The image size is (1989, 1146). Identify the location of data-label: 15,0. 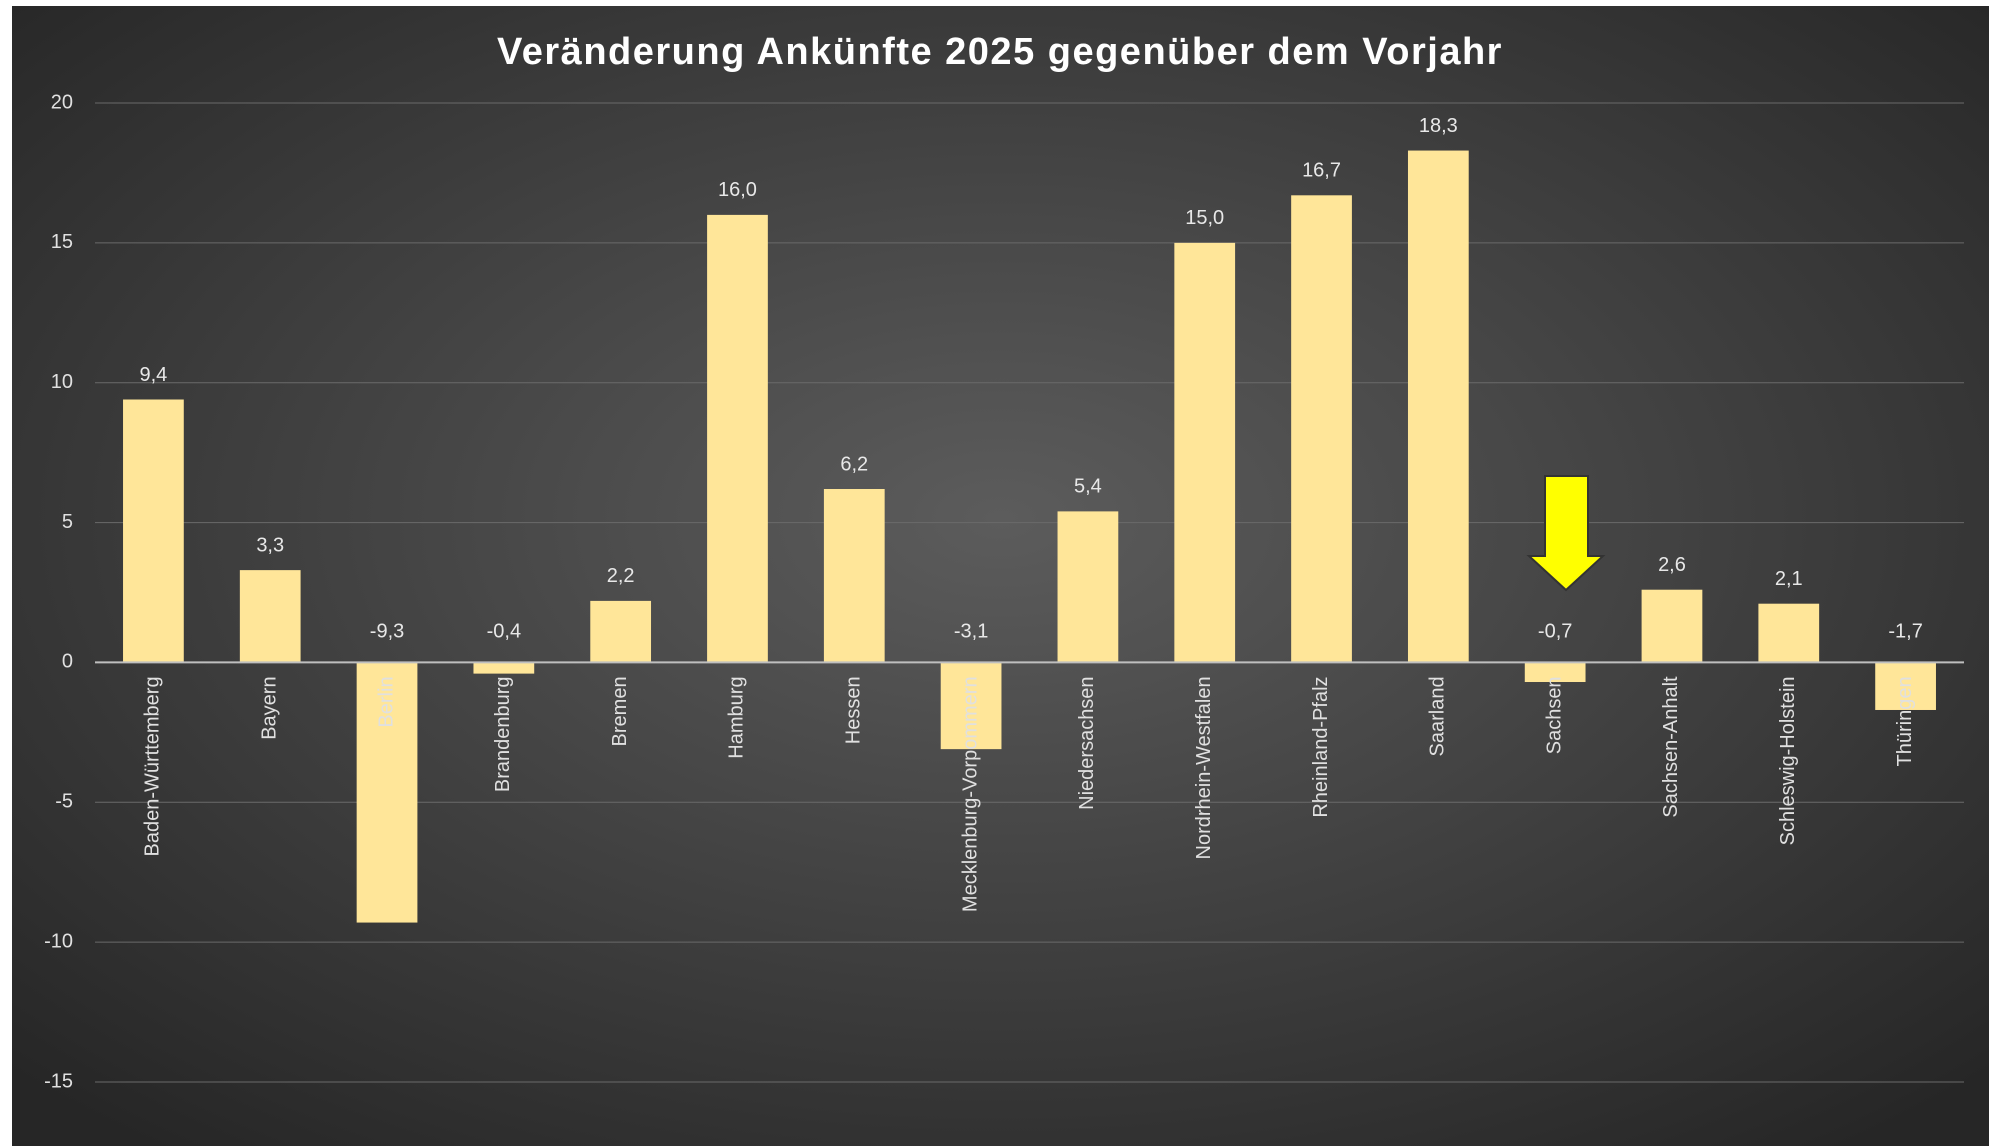
(1204, 218).